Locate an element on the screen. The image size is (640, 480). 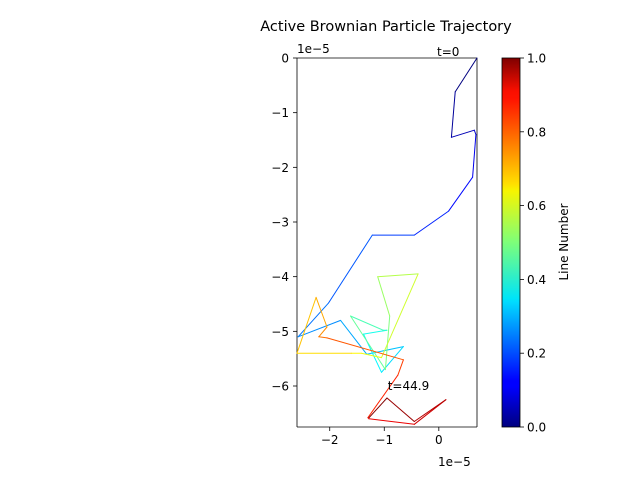
colorbar-tick-label: 0.0 is located at coordinates (536, 428).